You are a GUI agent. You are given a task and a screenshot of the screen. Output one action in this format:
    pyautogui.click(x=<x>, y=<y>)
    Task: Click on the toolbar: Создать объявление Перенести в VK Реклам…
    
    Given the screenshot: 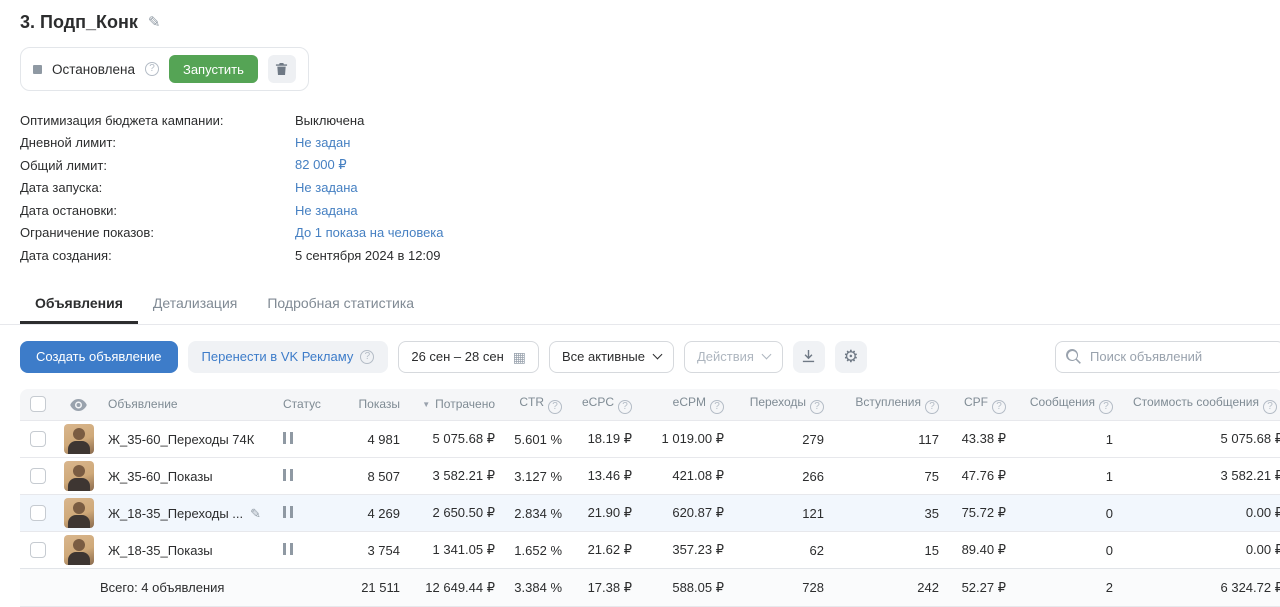 What is the action you would take?
    pyautogui.click(x=650, y=357)
    